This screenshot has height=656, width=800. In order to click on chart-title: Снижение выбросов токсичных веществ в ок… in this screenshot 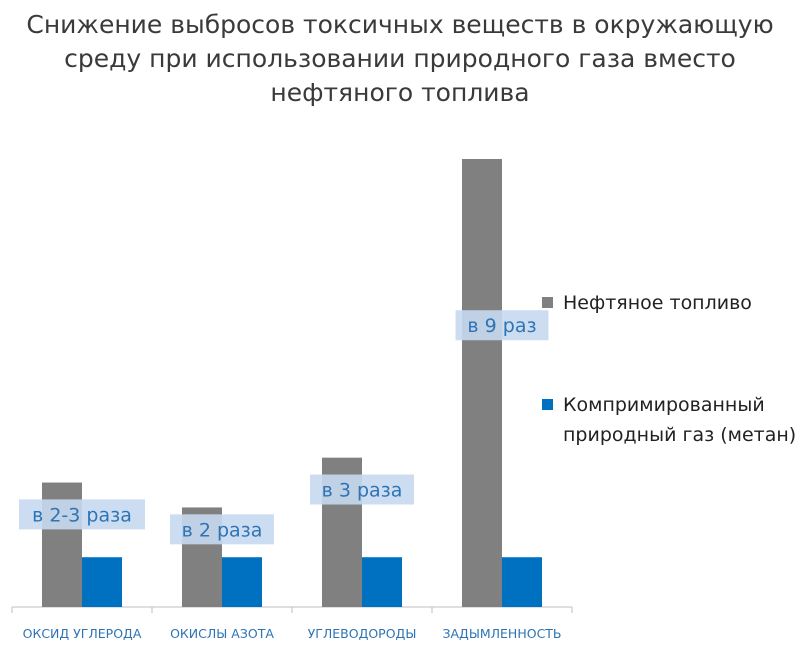, I will do `click(400, 59)`.